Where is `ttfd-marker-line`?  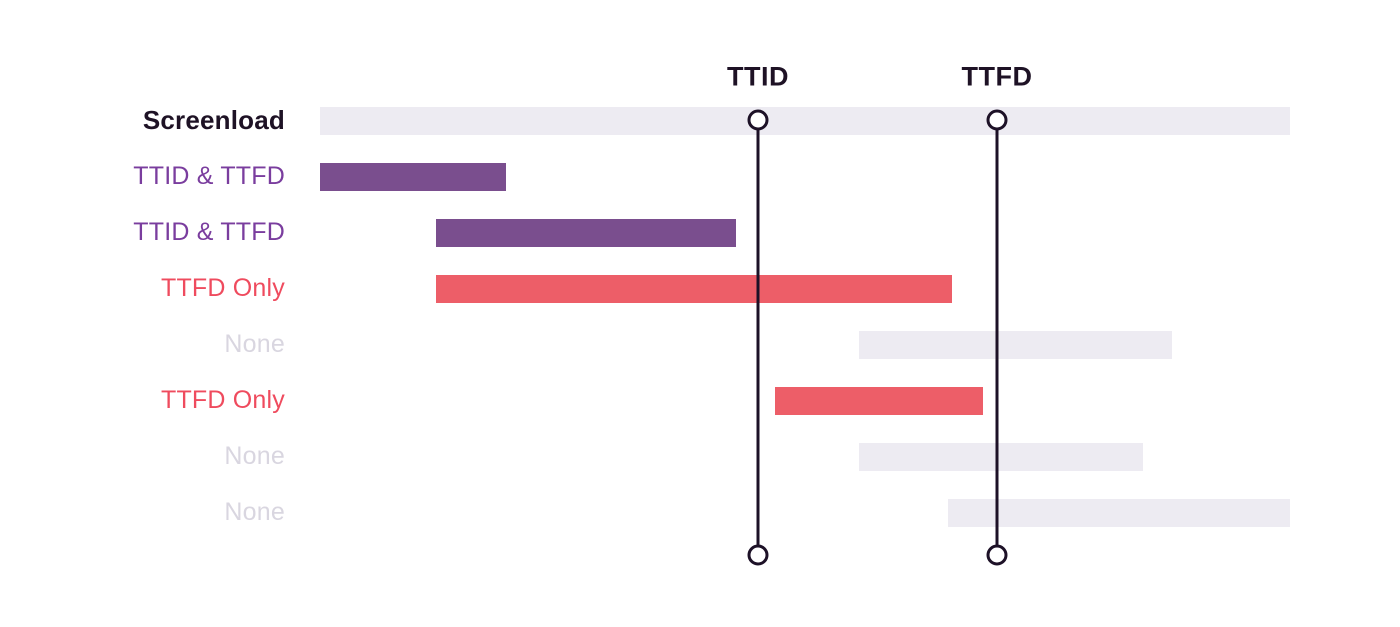
ttfd-marker-line is located at coordinates (997, 337).